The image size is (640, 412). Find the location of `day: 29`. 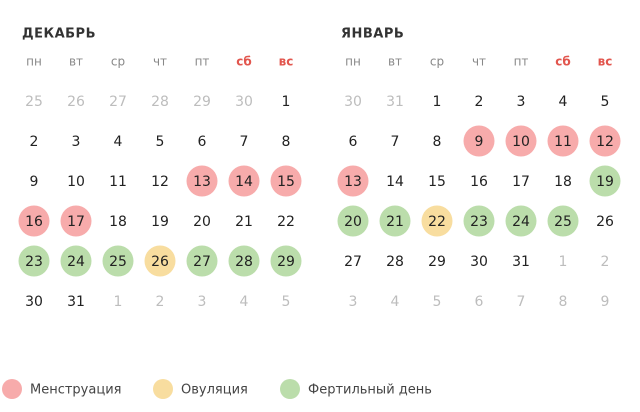

day: 29 is located at coordinates (202, 102).